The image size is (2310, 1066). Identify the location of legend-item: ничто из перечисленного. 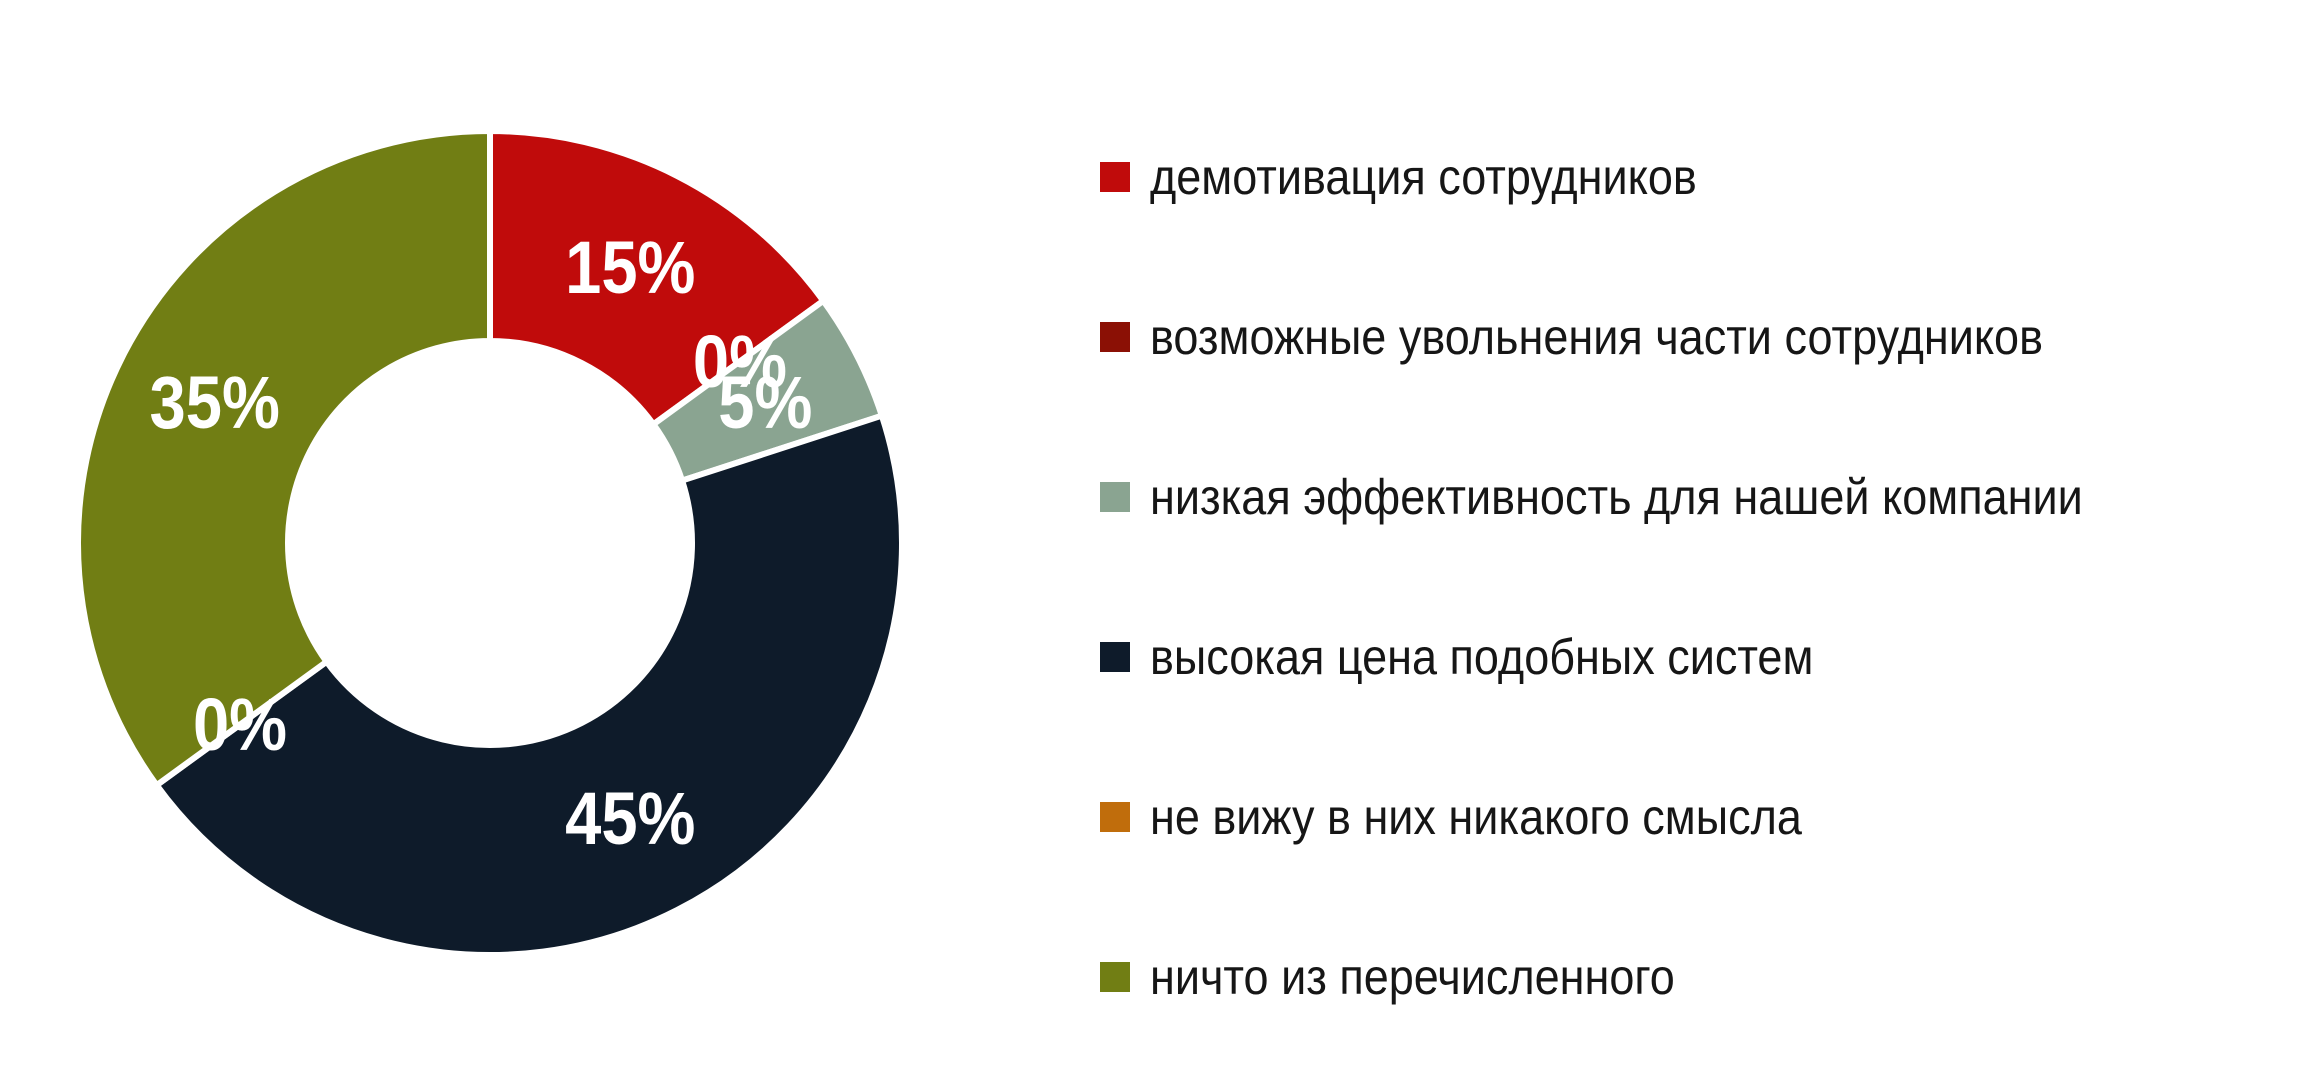
(1416, 977).